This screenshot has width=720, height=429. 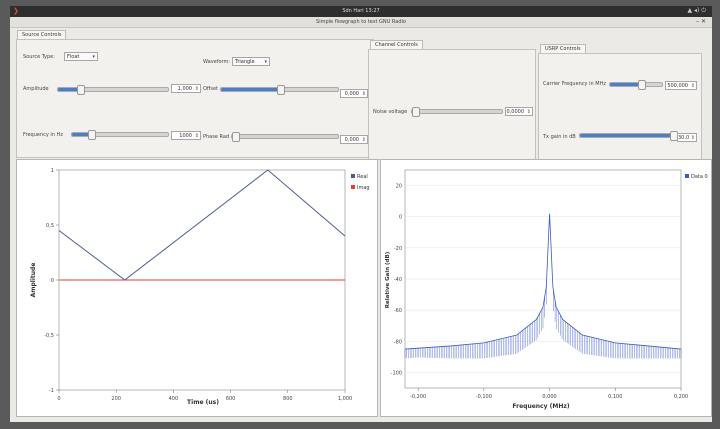 I want to click on waveform-label: Waveform:, so click(x=217, y=62).